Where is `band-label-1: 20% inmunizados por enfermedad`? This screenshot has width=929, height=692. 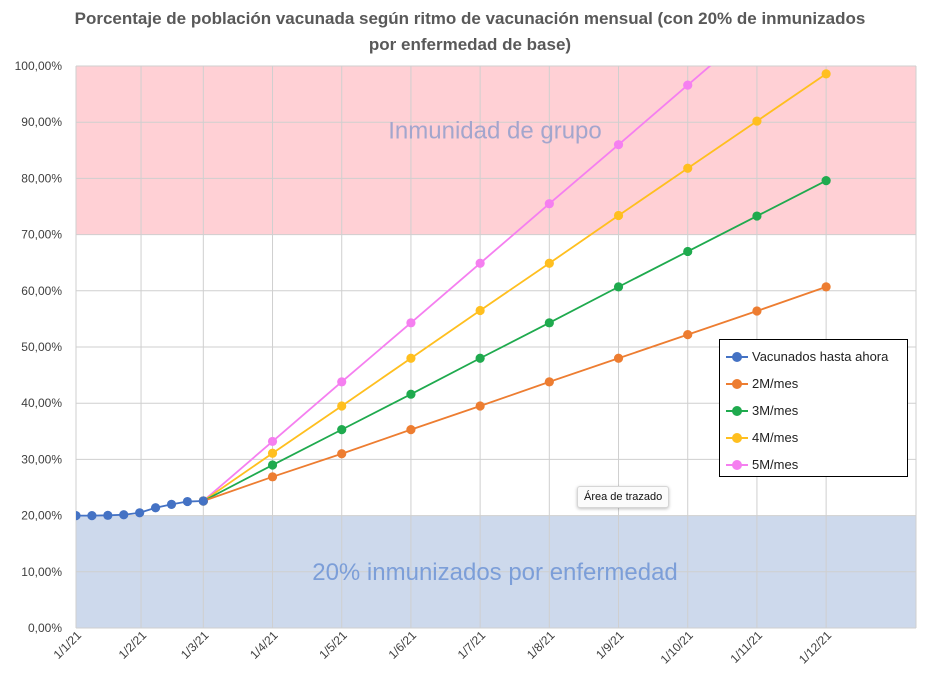
band-label-1: 20% inmunizados por enfermedad is located at coordinates (495, 572).